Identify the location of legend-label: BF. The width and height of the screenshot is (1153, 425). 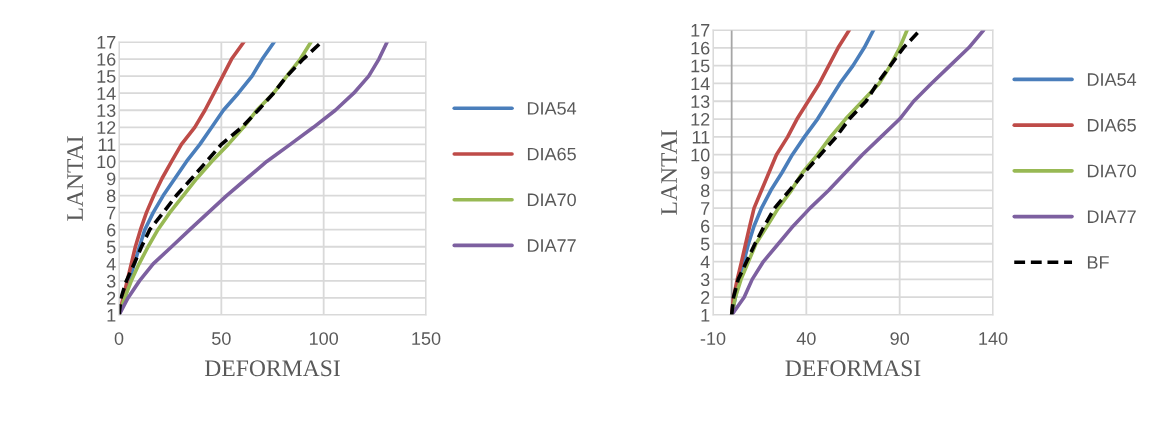
(1098, 262).